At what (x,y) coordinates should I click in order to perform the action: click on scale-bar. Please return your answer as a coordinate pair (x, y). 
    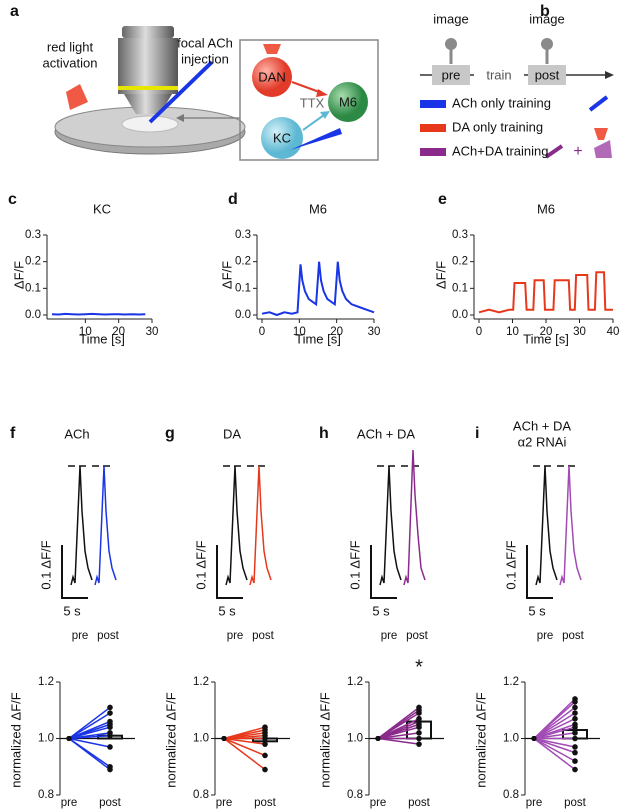
    Looking at the image, I should click on (539, 572).